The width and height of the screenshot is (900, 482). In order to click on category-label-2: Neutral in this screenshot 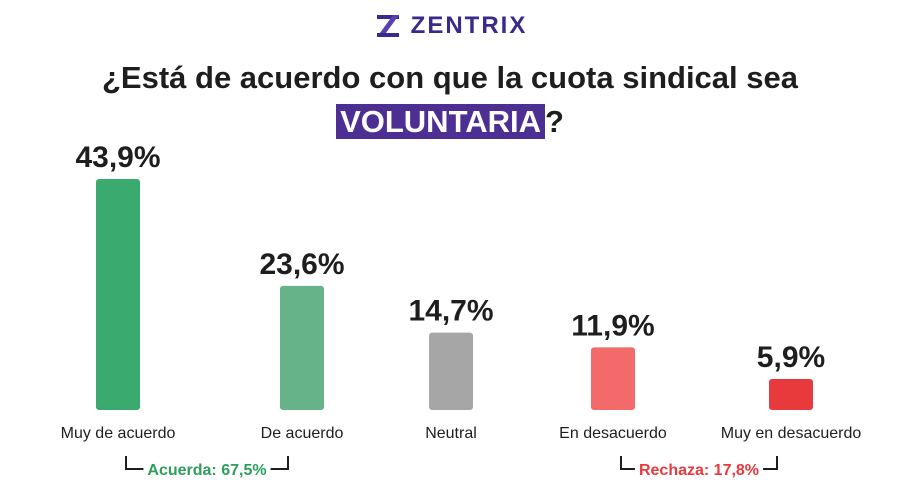, I will do `click(451, 433)`.